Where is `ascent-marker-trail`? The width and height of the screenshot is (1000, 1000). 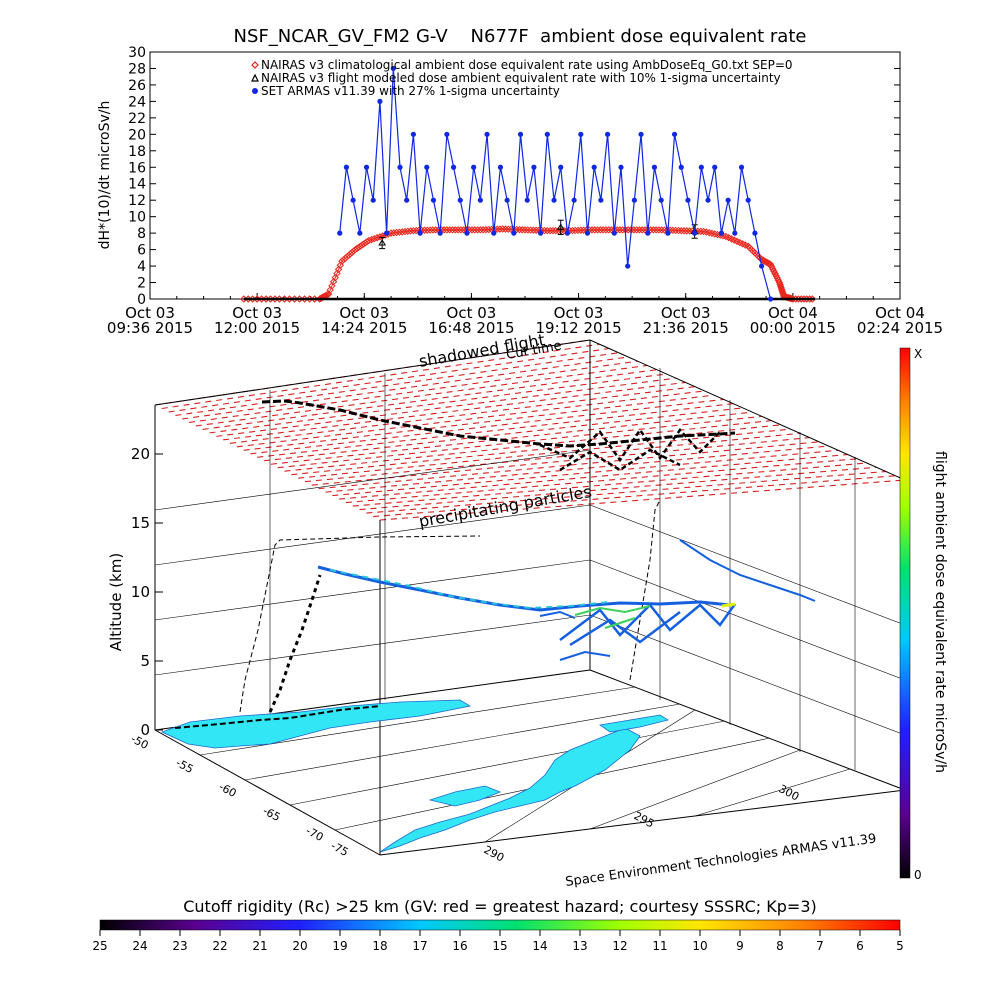
ascent-marker-trail is located at coordinates (295, 643).